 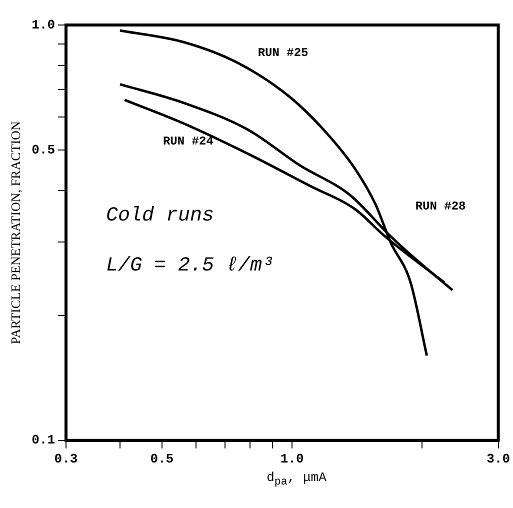 I want to click on y-axis-title: PARTICLE PENETRATION, FRACTION, so click(x=16, y=232).